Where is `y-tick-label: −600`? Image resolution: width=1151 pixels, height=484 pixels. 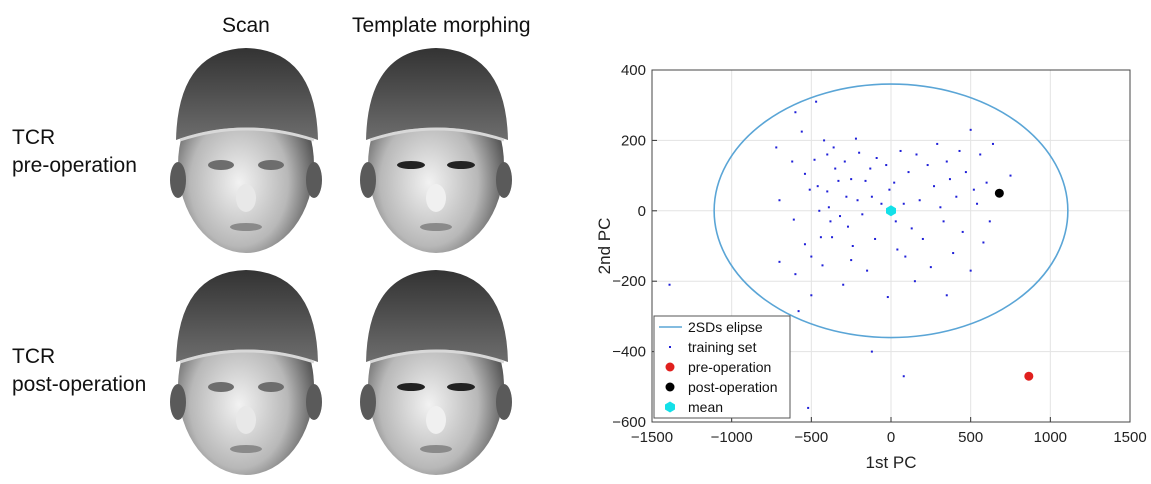 y-tick-label: −600 is located at coordinates (629, 422).